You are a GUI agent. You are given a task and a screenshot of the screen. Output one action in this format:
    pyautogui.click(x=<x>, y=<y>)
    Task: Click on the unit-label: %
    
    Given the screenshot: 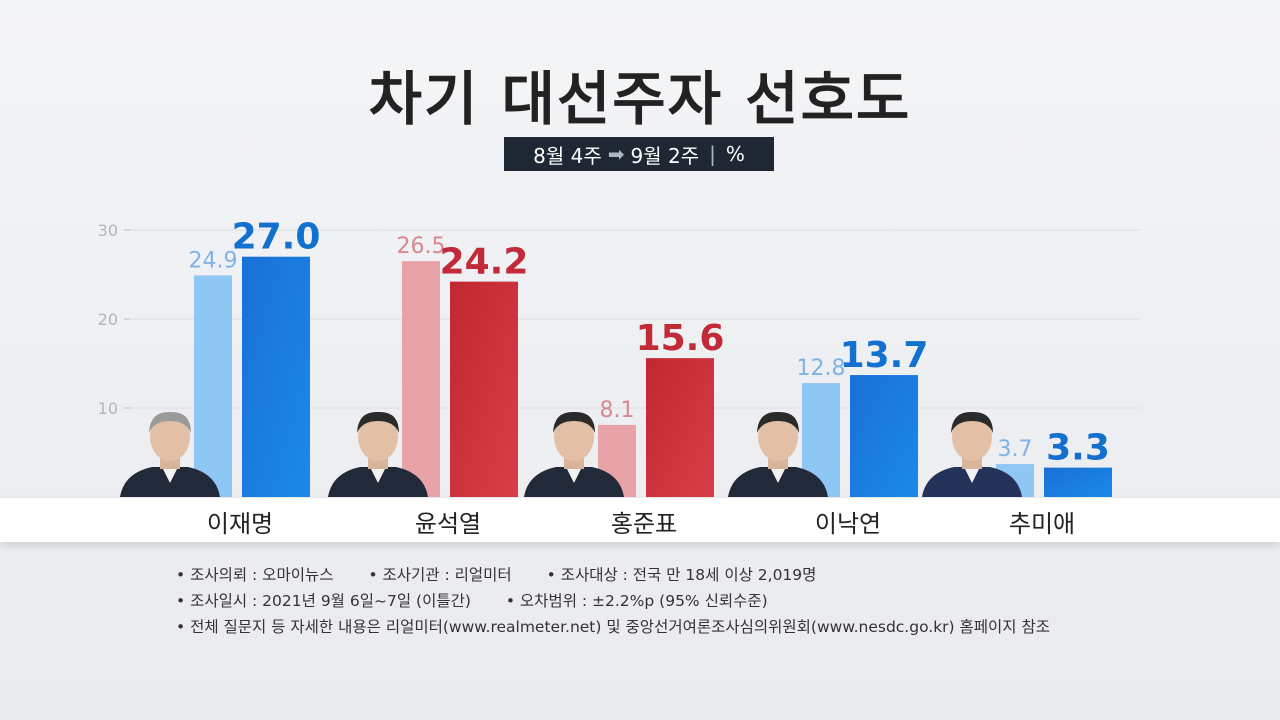 What is the action you would take?
    pyautogui.click(x=735, y=154)
    